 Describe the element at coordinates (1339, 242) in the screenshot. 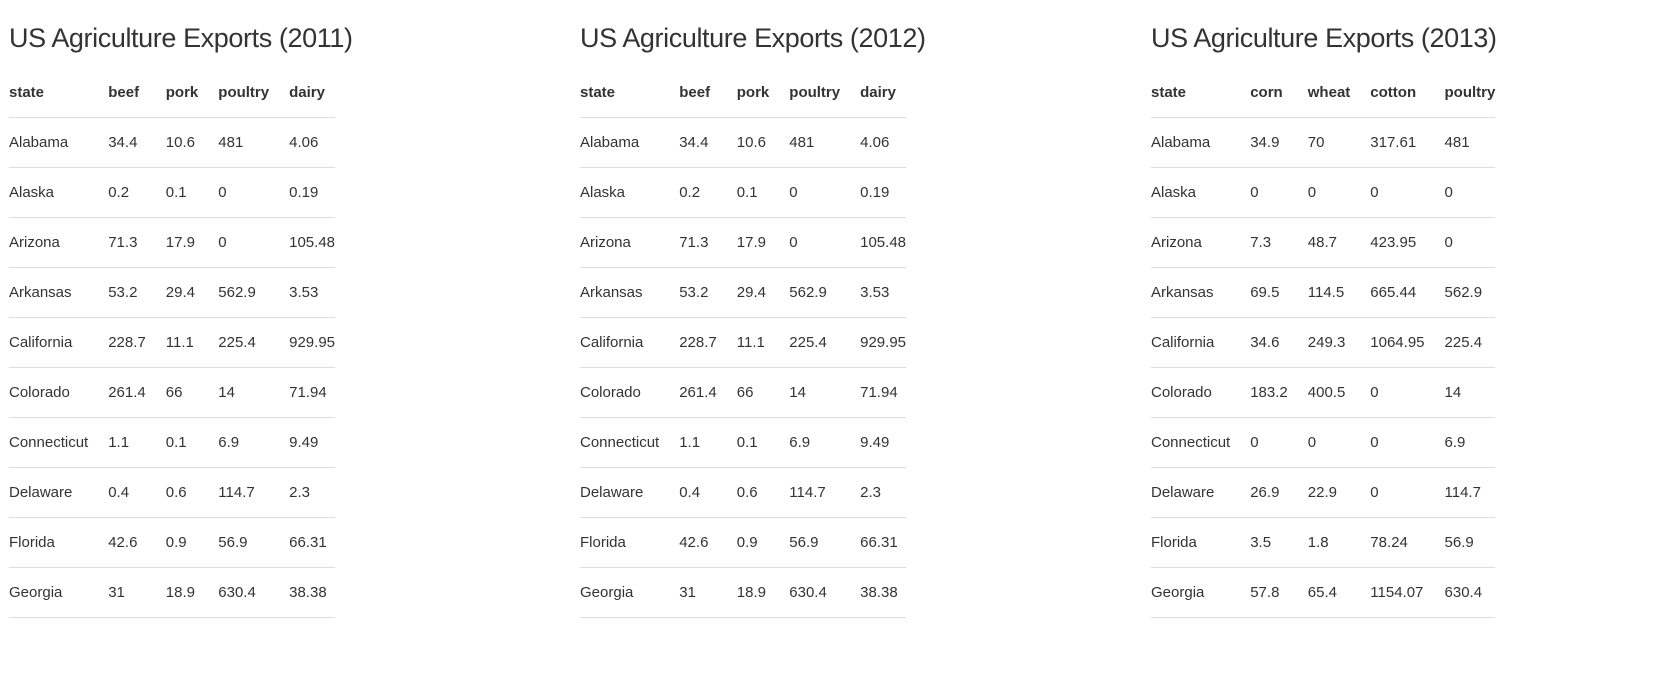

I see `value-cell-wheat: 48.7` at that location.